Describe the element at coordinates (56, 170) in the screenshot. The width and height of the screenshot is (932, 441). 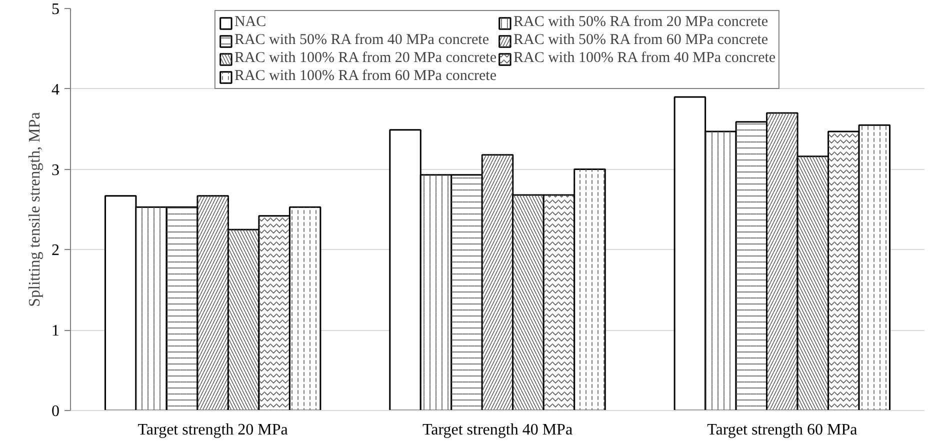
I see `y-tick-label: 3` at that location.